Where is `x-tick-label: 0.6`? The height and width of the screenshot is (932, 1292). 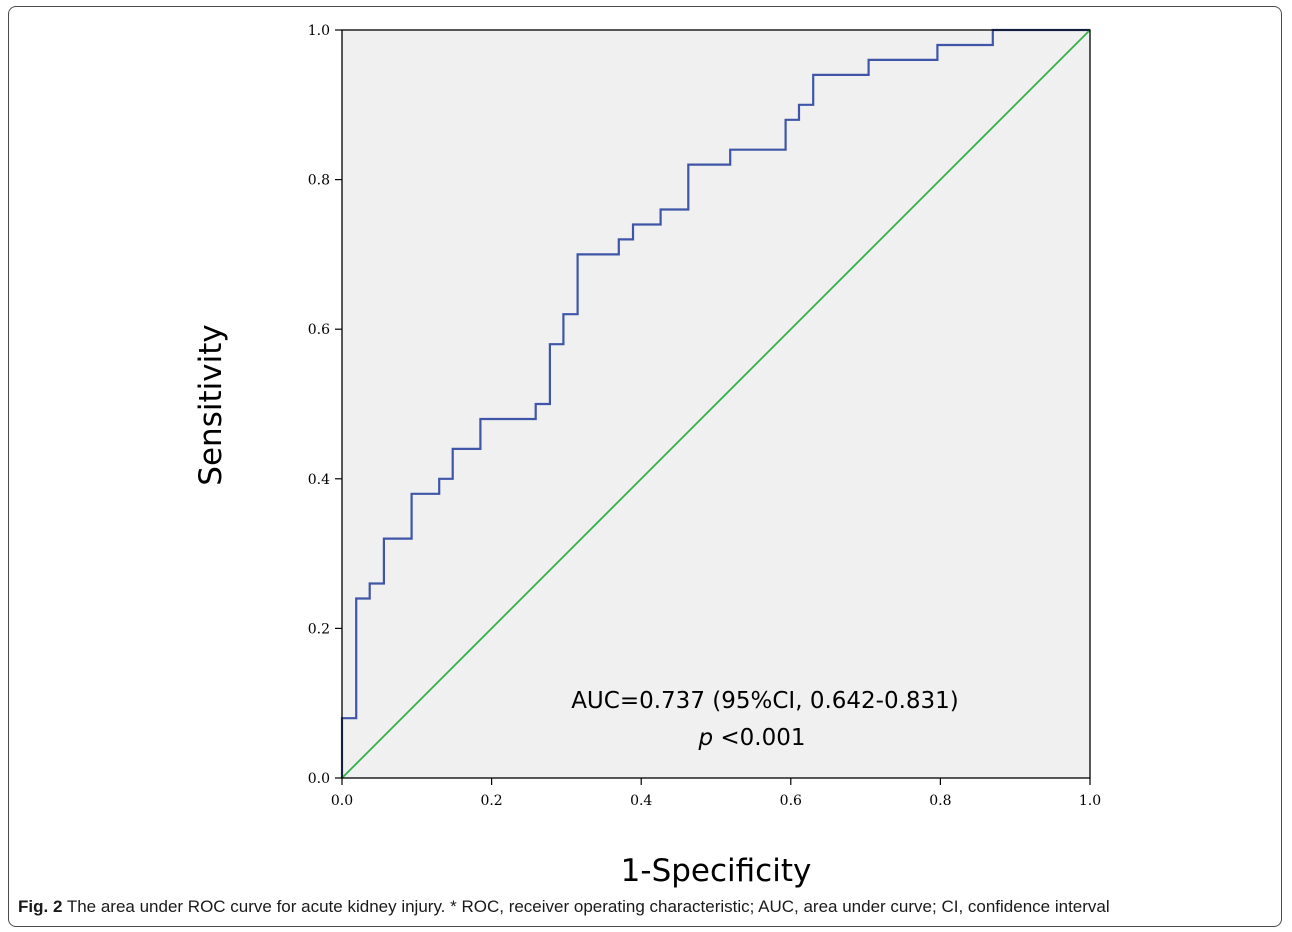
x-tick-label: 0.6 is located at coordinates (791, 801).